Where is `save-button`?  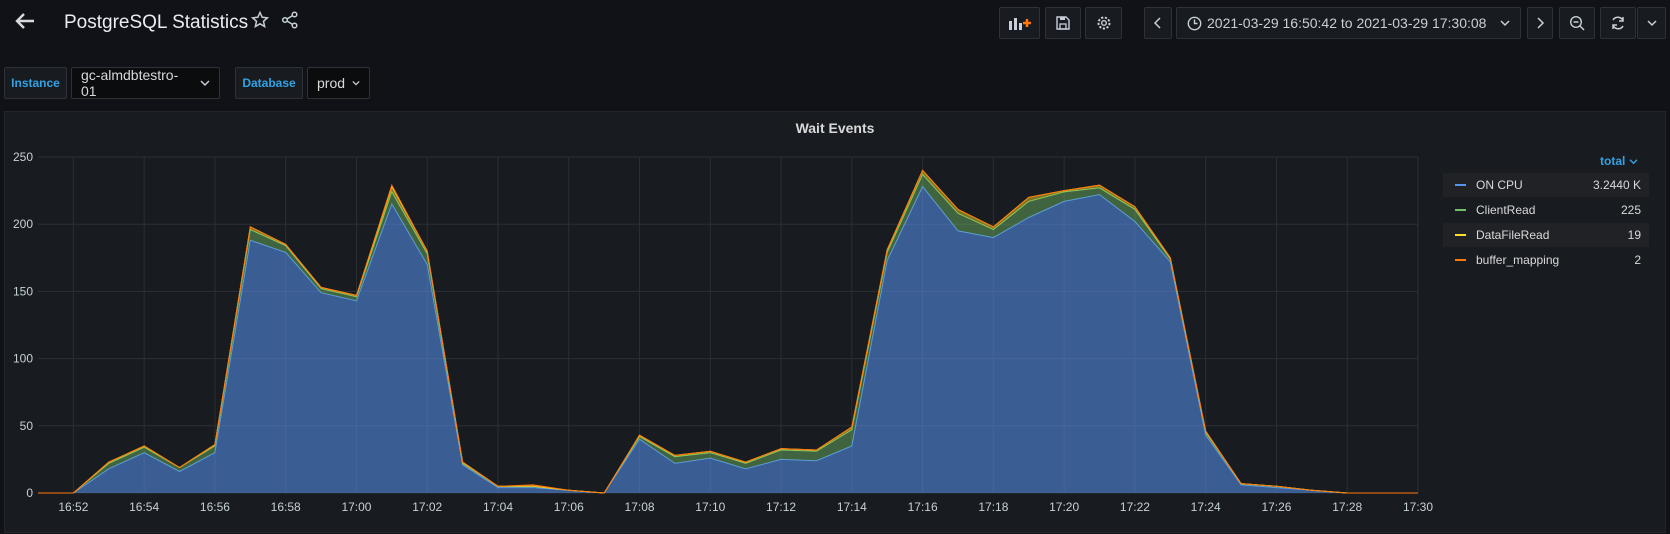
save-button is located at coordinates (1063, 23).